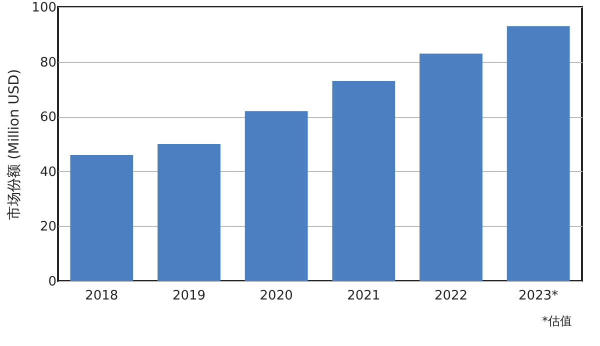  What do you see at coordinates (44, 8) in the screenshot?
I see `y-tick-label: 100` at bounding box center [44, 8].